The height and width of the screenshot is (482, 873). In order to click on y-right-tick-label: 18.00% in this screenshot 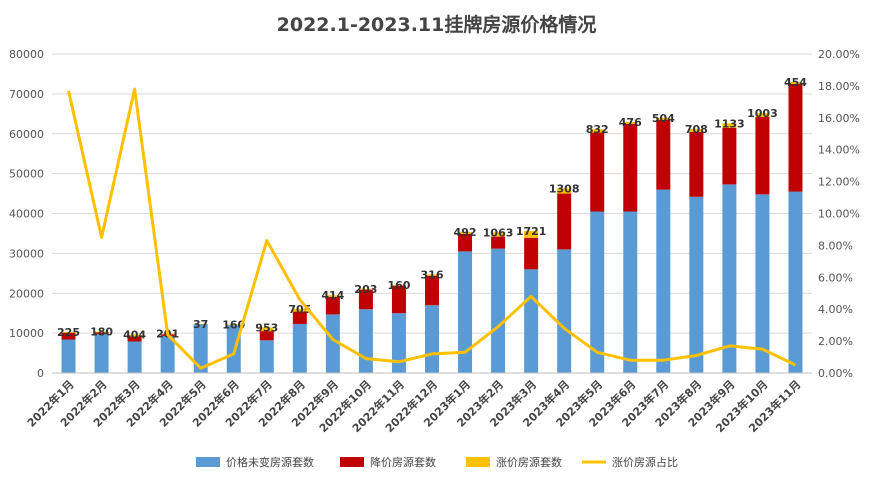, I will do `click(839, 86)`.